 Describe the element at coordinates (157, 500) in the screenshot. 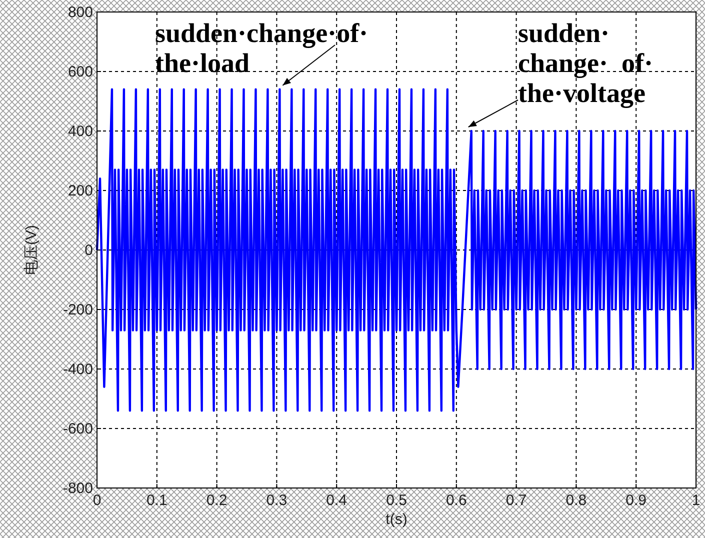

I see `x-tick-label: 0.1` at that location.